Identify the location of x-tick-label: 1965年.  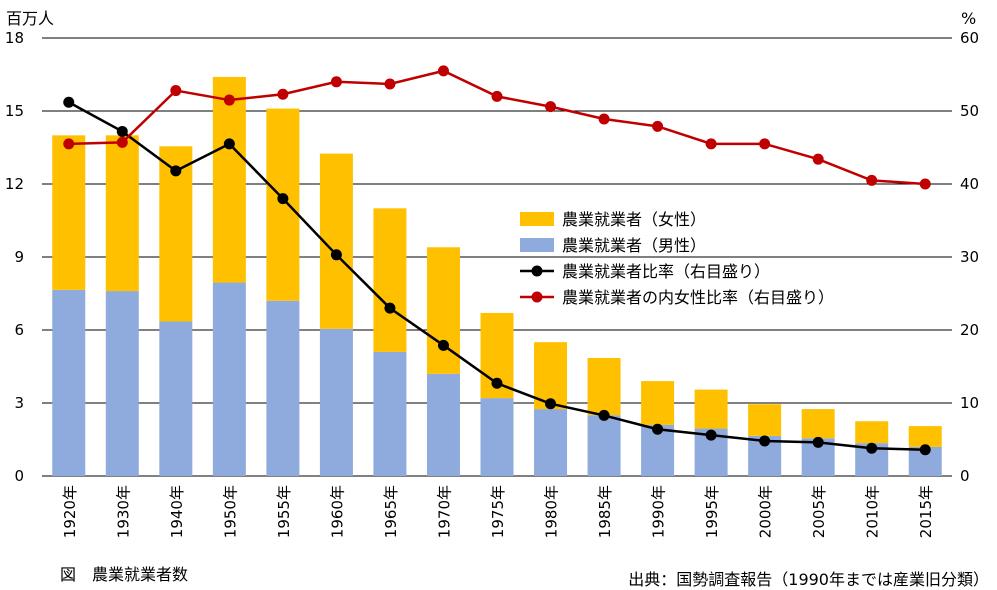
(391, 511).